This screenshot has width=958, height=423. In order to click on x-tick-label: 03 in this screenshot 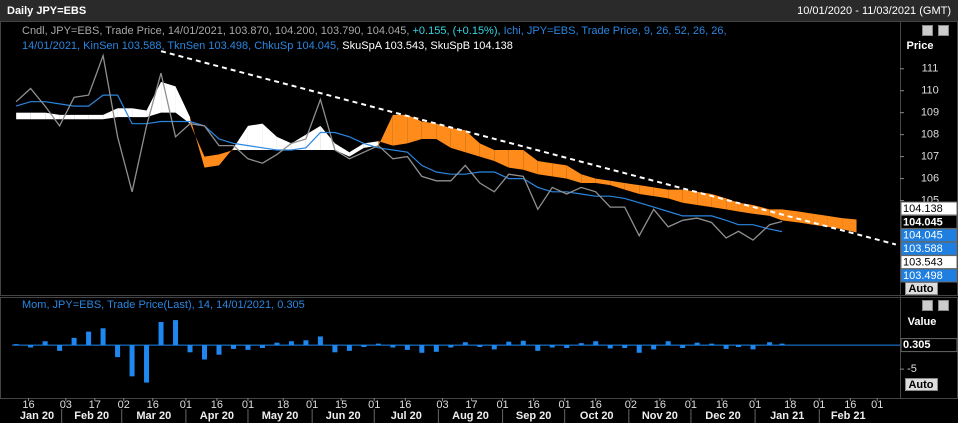, I will do `click(66, 405)`.